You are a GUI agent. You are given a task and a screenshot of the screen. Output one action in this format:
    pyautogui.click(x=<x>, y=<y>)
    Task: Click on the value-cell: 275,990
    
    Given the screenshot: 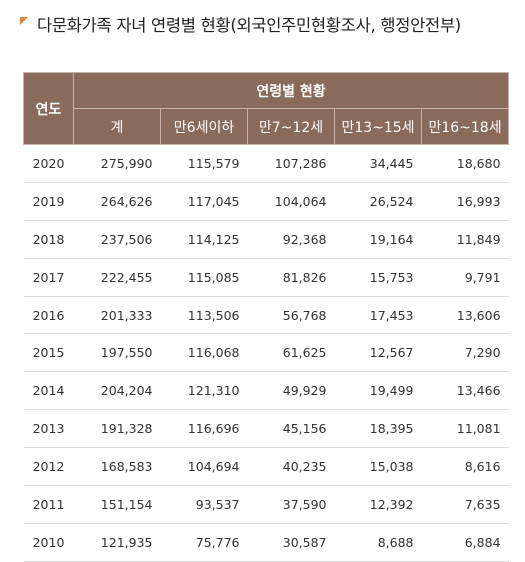 What is the action you would take?
    pyautogui.click(x=117, y=163)
    